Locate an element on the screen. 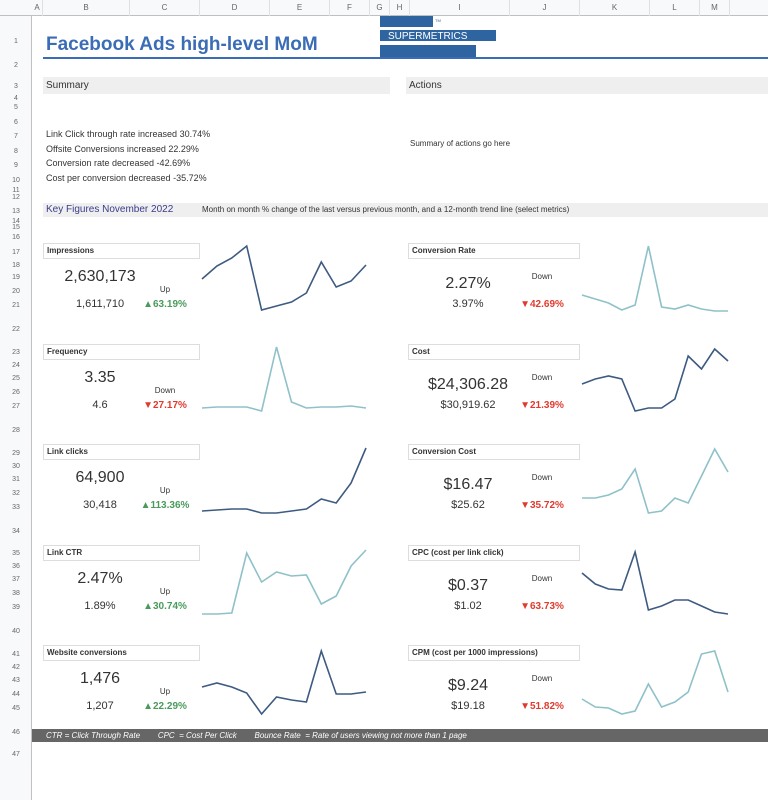 This screenshot has height=800, width=768. kpi-previous-value: $30,919.62 is located at coordinates (468, 404).